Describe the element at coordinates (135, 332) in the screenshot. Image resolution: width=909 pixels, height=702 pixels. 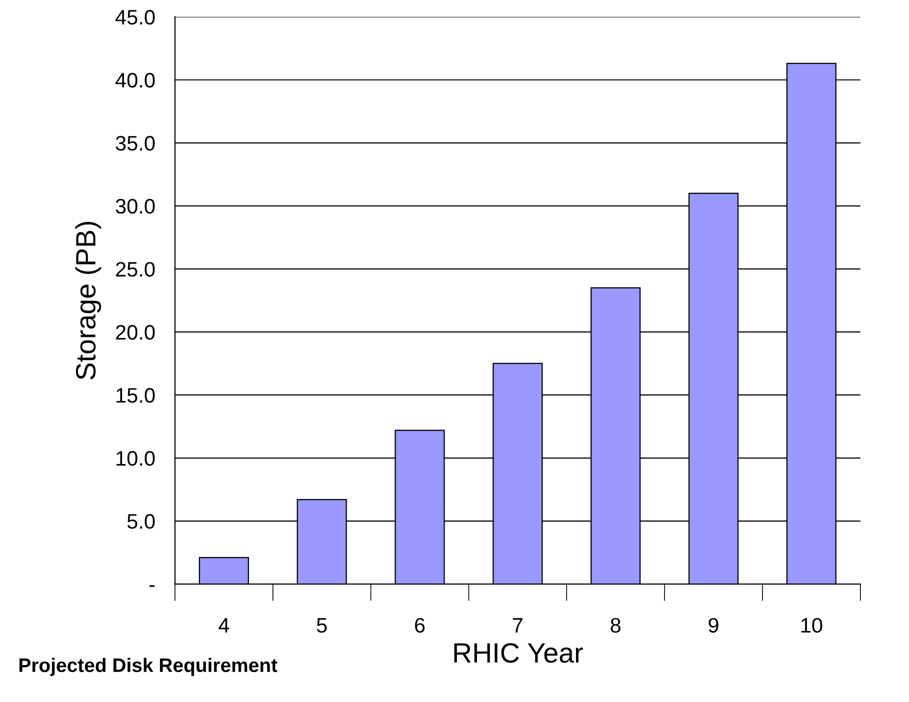
I see `y-tick-label: 20.0` at that location.